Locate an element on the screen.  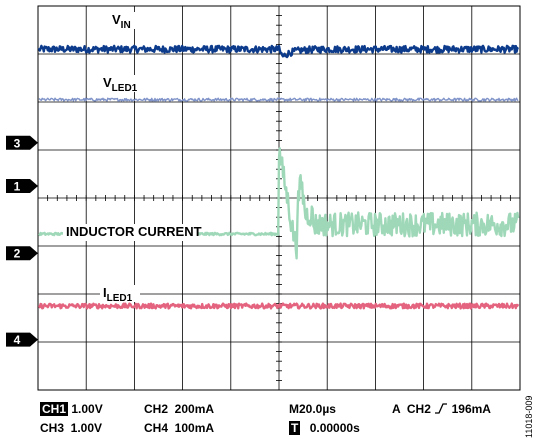
status-row-1: CH1 1.00V is located at coordinates (71, 409).